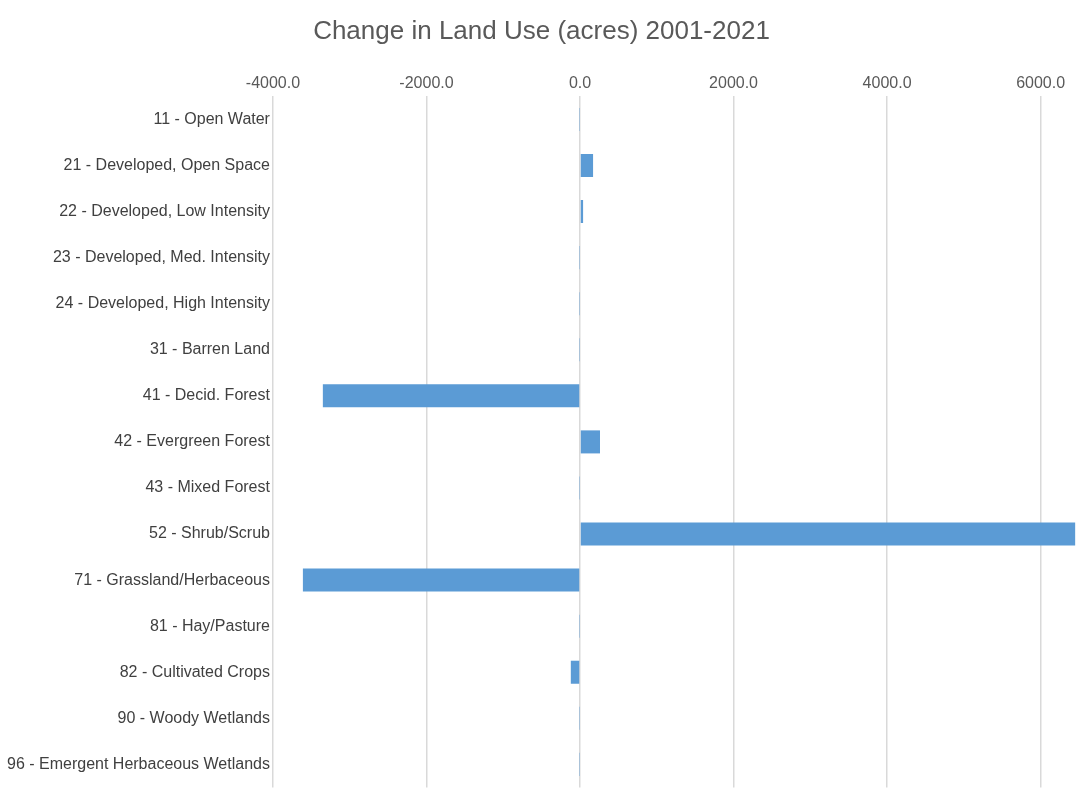 The width and height of the screenshot is (1083, 800). I want to click on y-tick-label: 43 - Mixed Forest, so click(208, 487).